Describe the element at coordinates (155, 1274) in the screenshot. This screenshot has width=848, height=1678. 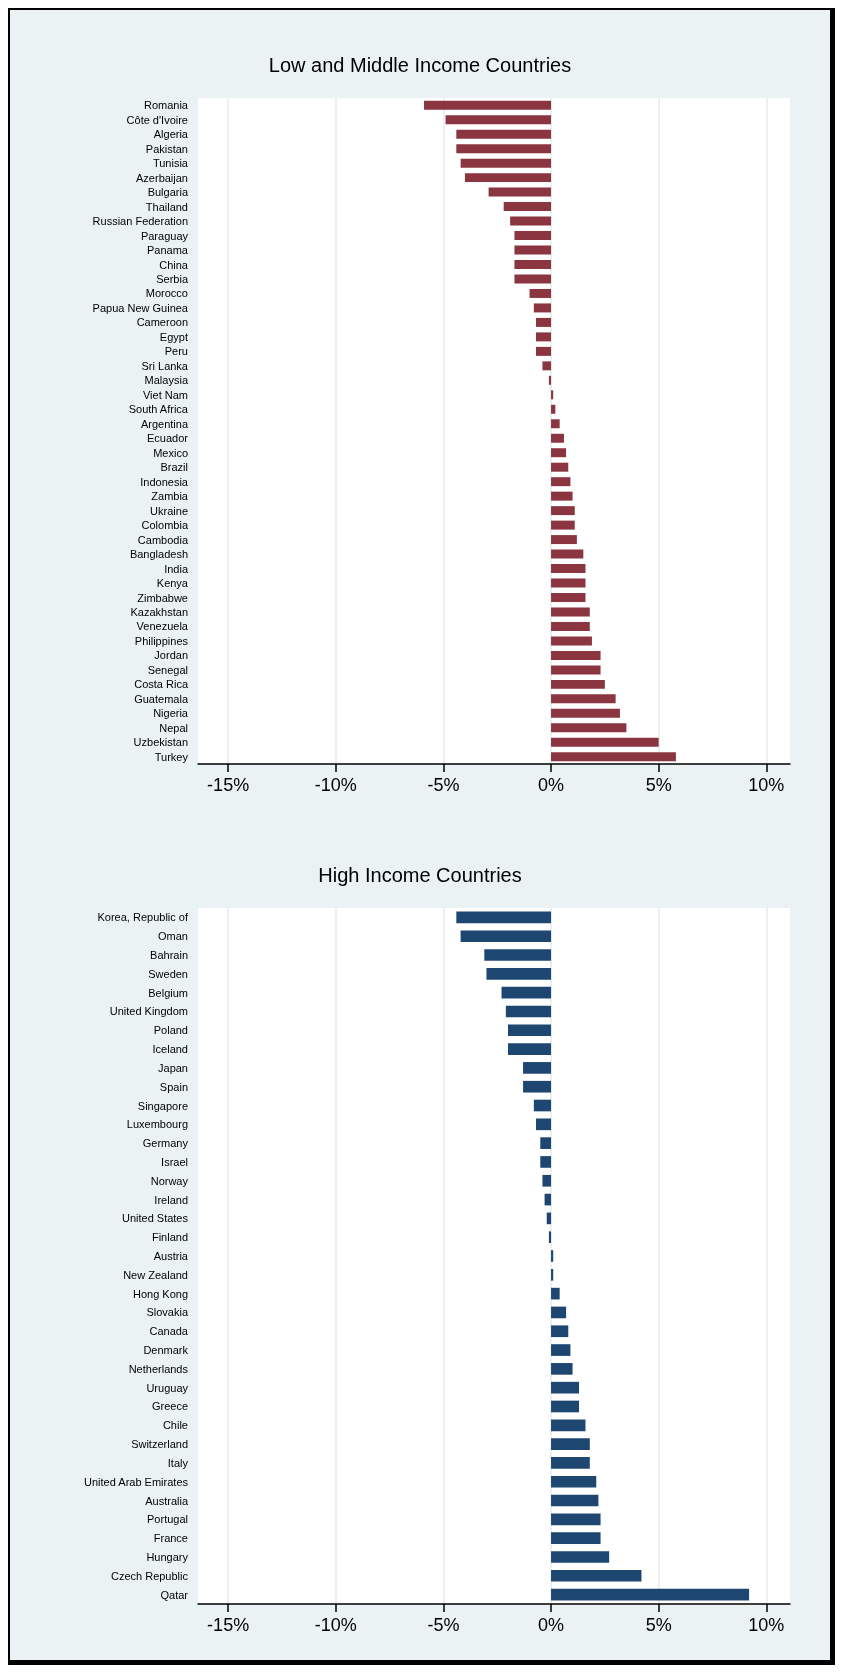
I see `y-tick-label: New Zealand` at that location.